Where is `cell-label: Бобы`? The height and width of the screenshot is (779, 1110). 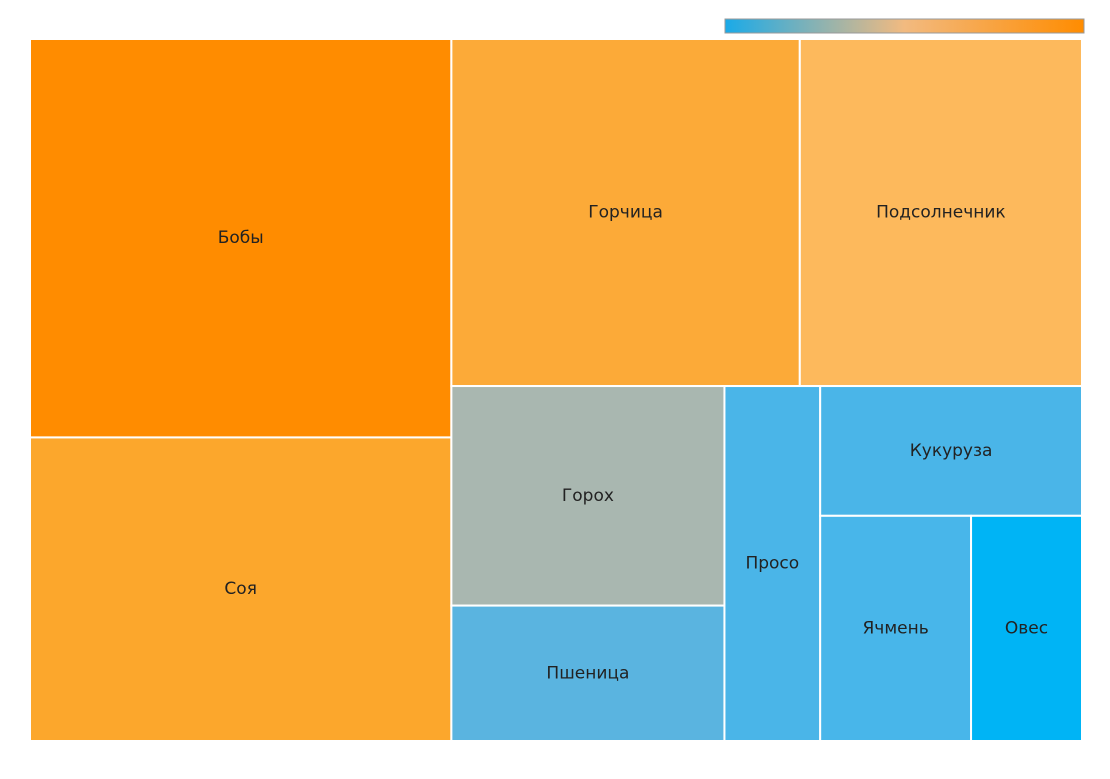 cell-label: Бобы is located at coordinates (241, 238).